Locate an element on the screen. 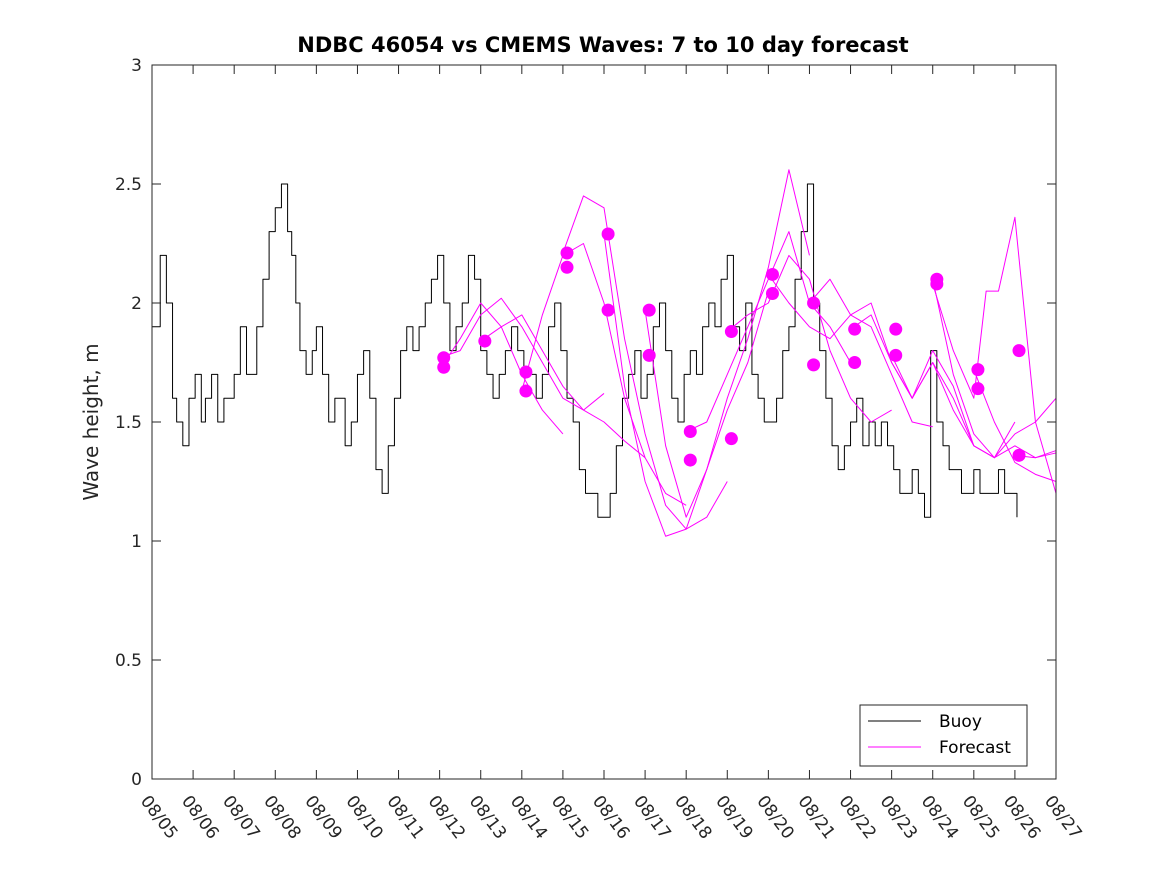 The image size is (1167, 875). y-tick-label: 1.5 is located at coordinates (128, 423).